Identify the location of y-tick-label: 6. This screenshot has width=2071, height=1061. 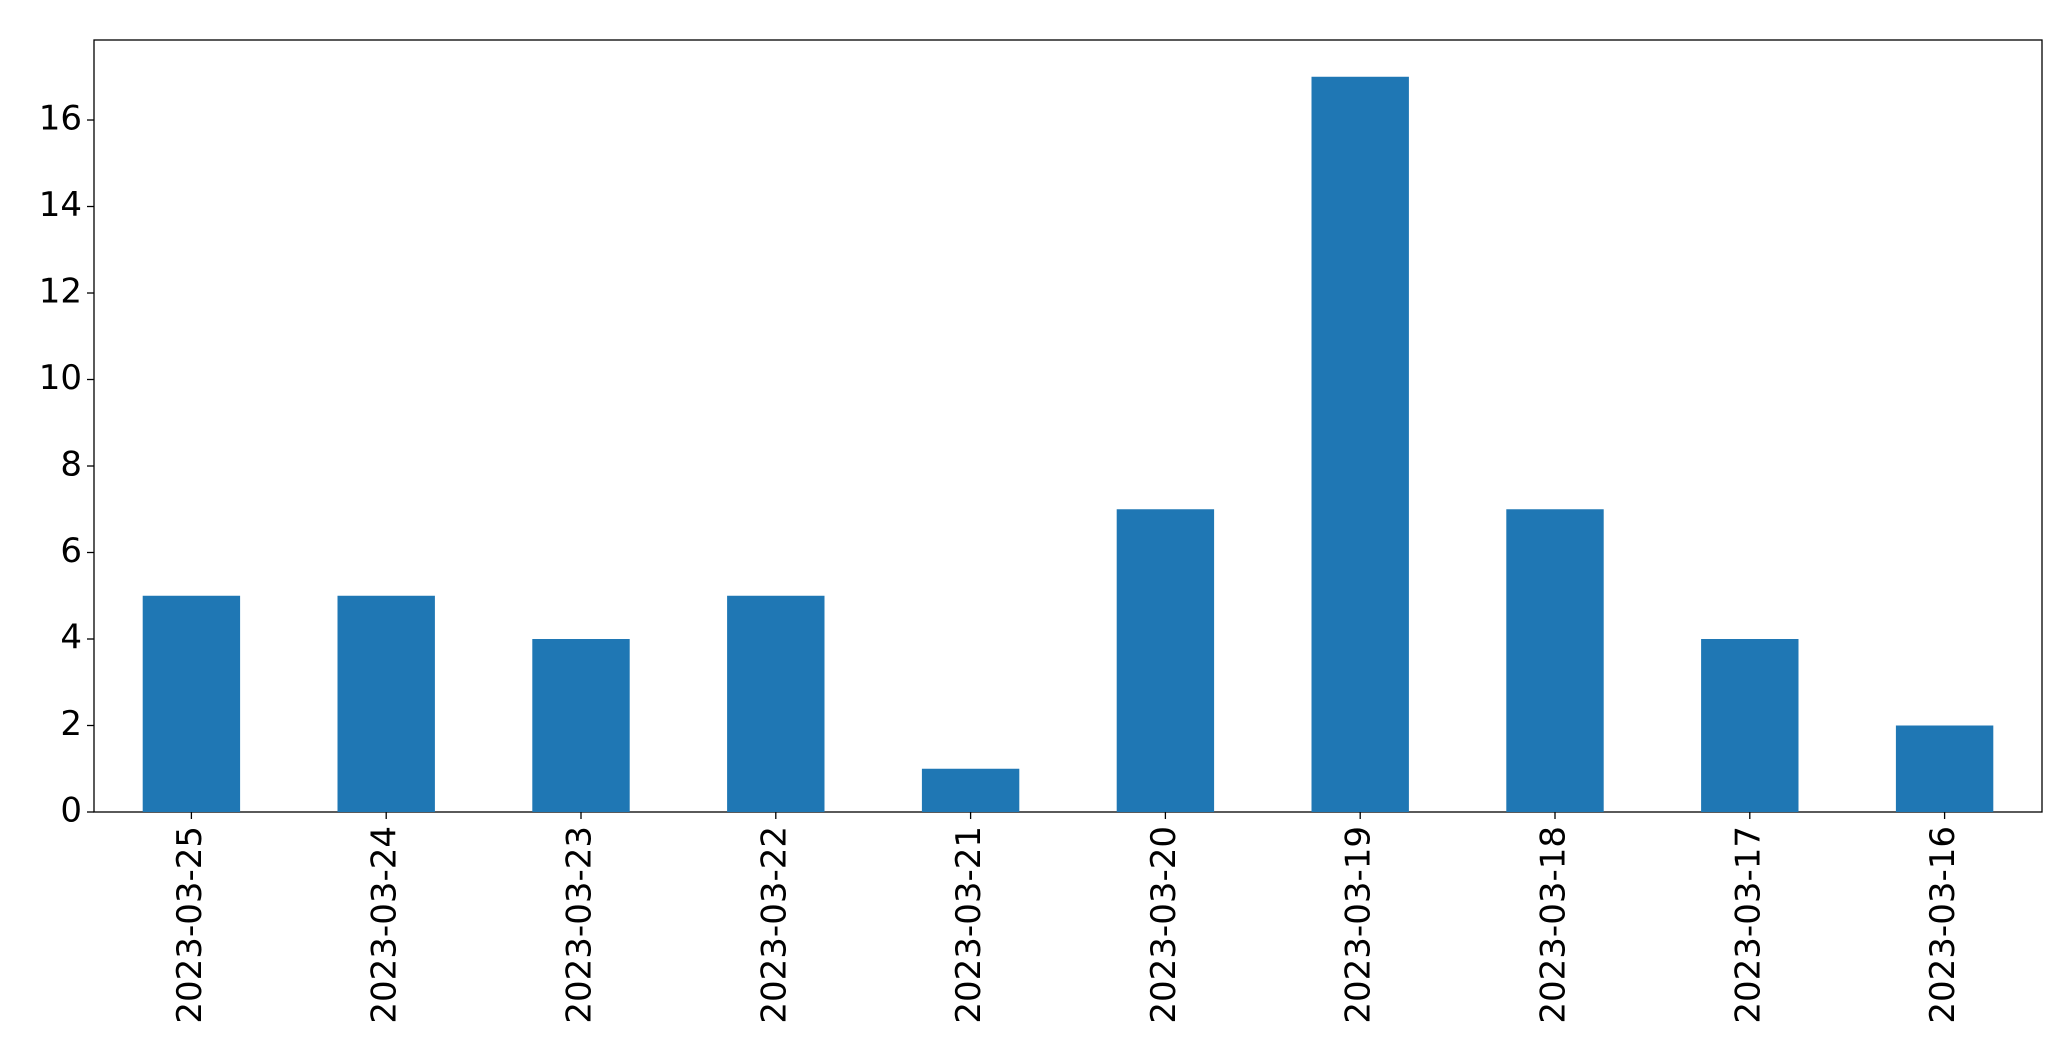
(71, 551).